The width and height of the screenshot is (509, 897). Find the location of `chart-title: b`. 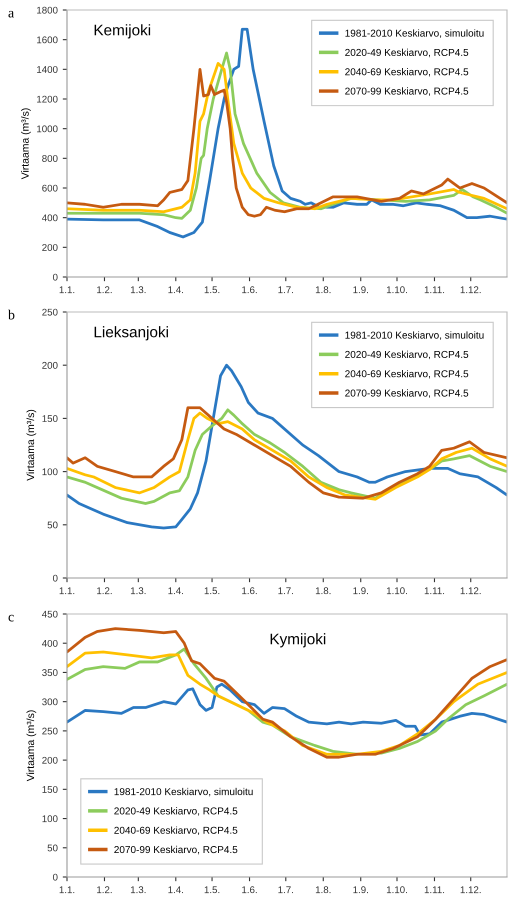

chart-title: b is located at coordinates (11, 315).